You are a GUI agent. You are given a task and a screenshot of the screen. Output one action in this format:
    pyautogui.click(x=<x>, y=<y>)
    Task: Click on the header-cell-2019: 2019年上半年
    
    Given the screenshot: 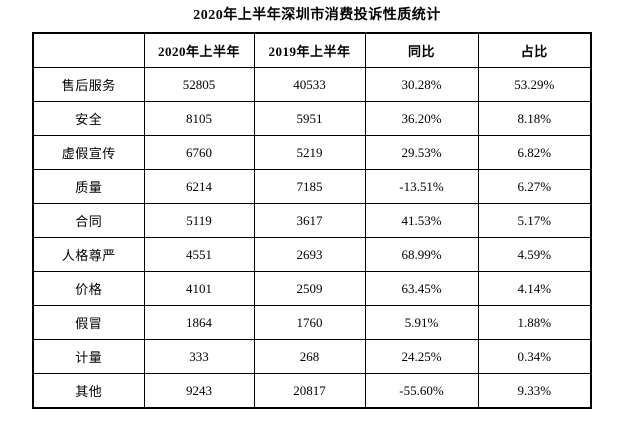 What is the action you would take?
    pyautogui.click(x=309, y=50)
    